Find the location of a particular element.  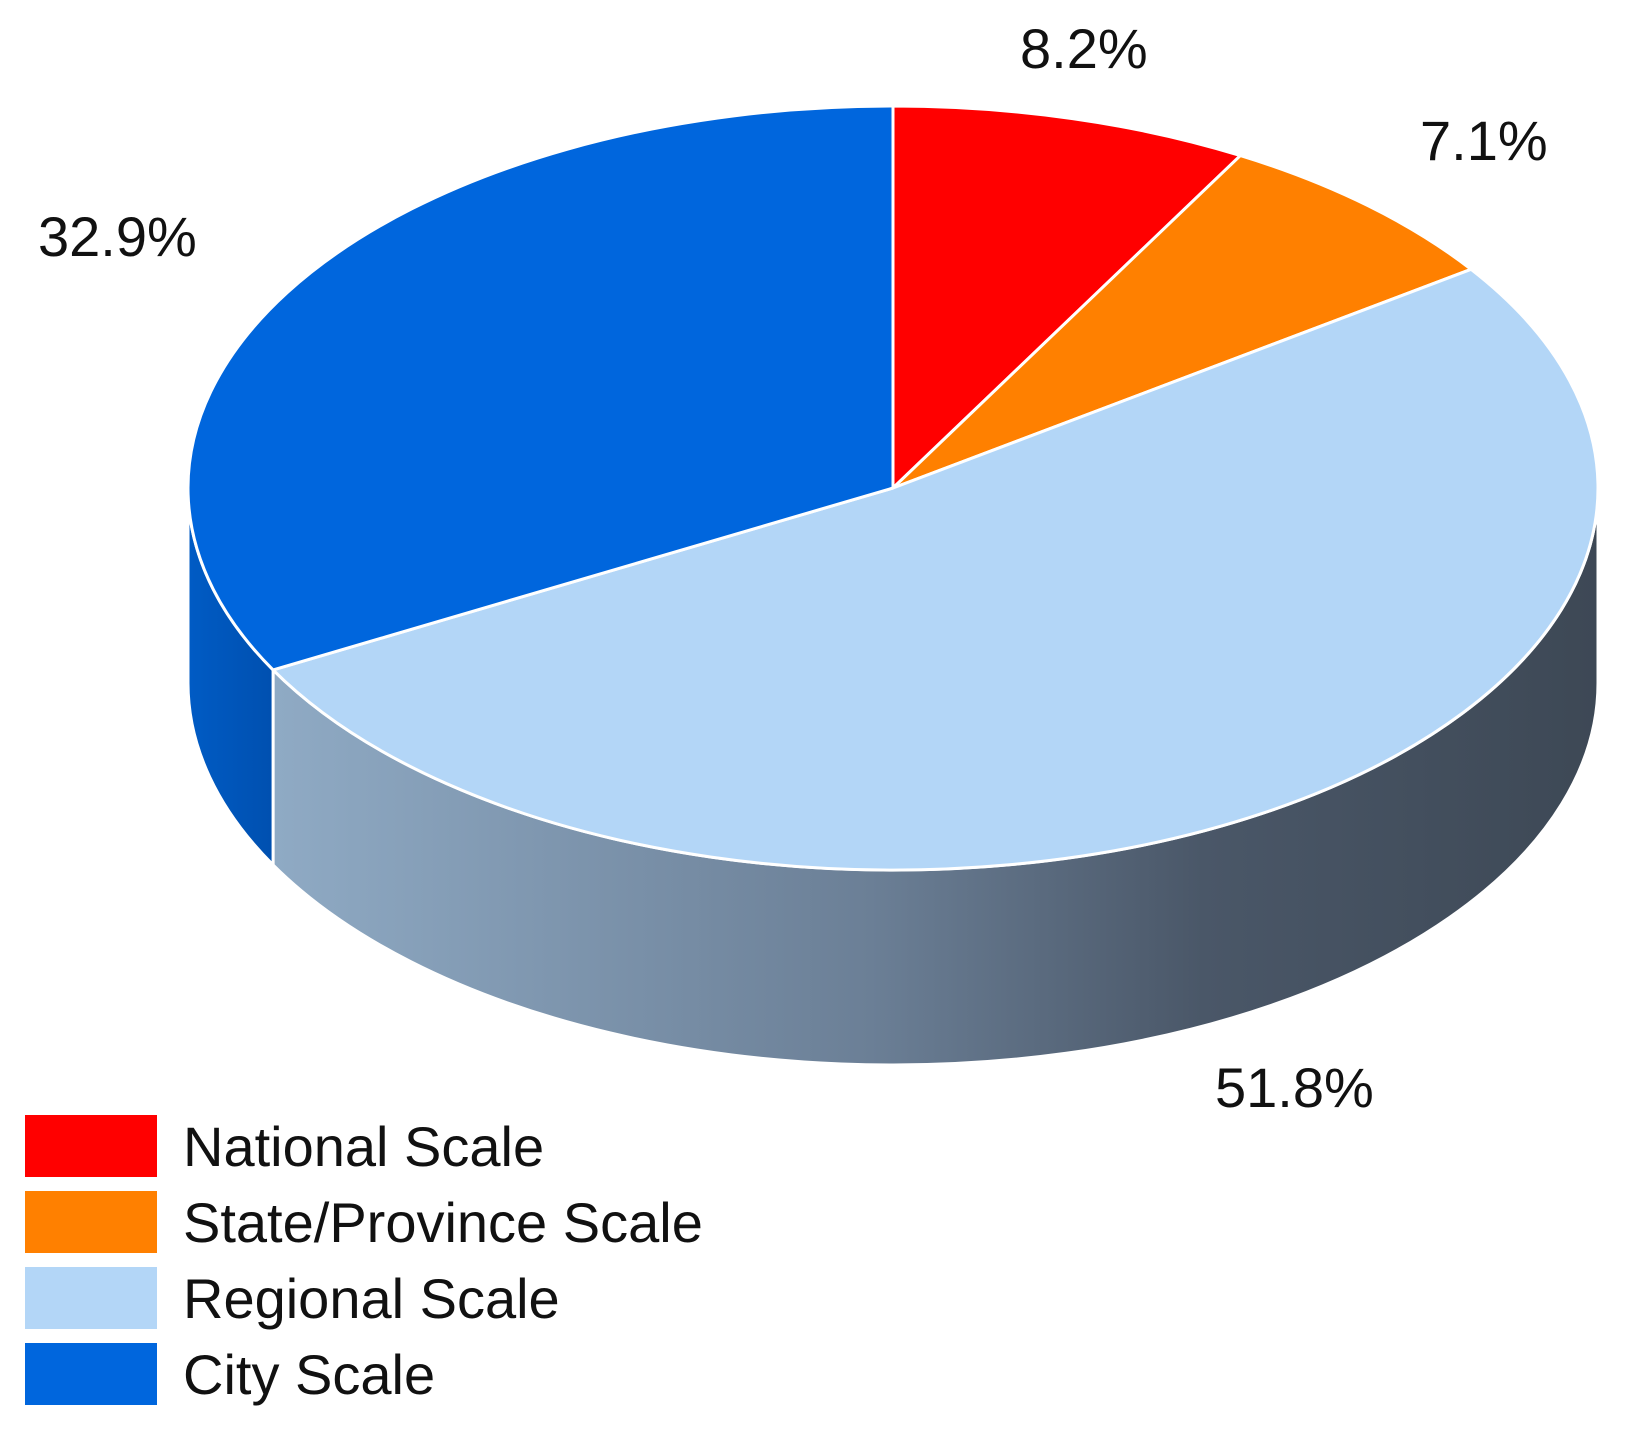

legend-swatch-national is located at coordinates (91, 1146).